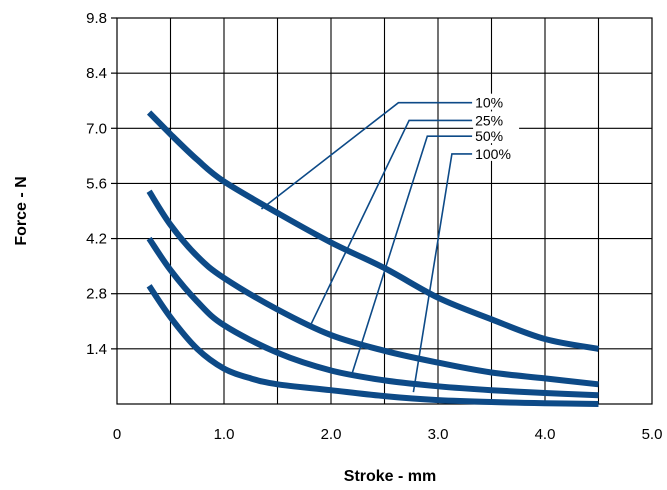 Image resolution: width=667 pixels, height=490 pixels. I want to click on callout-label-1: 10%, so click(489, 103).